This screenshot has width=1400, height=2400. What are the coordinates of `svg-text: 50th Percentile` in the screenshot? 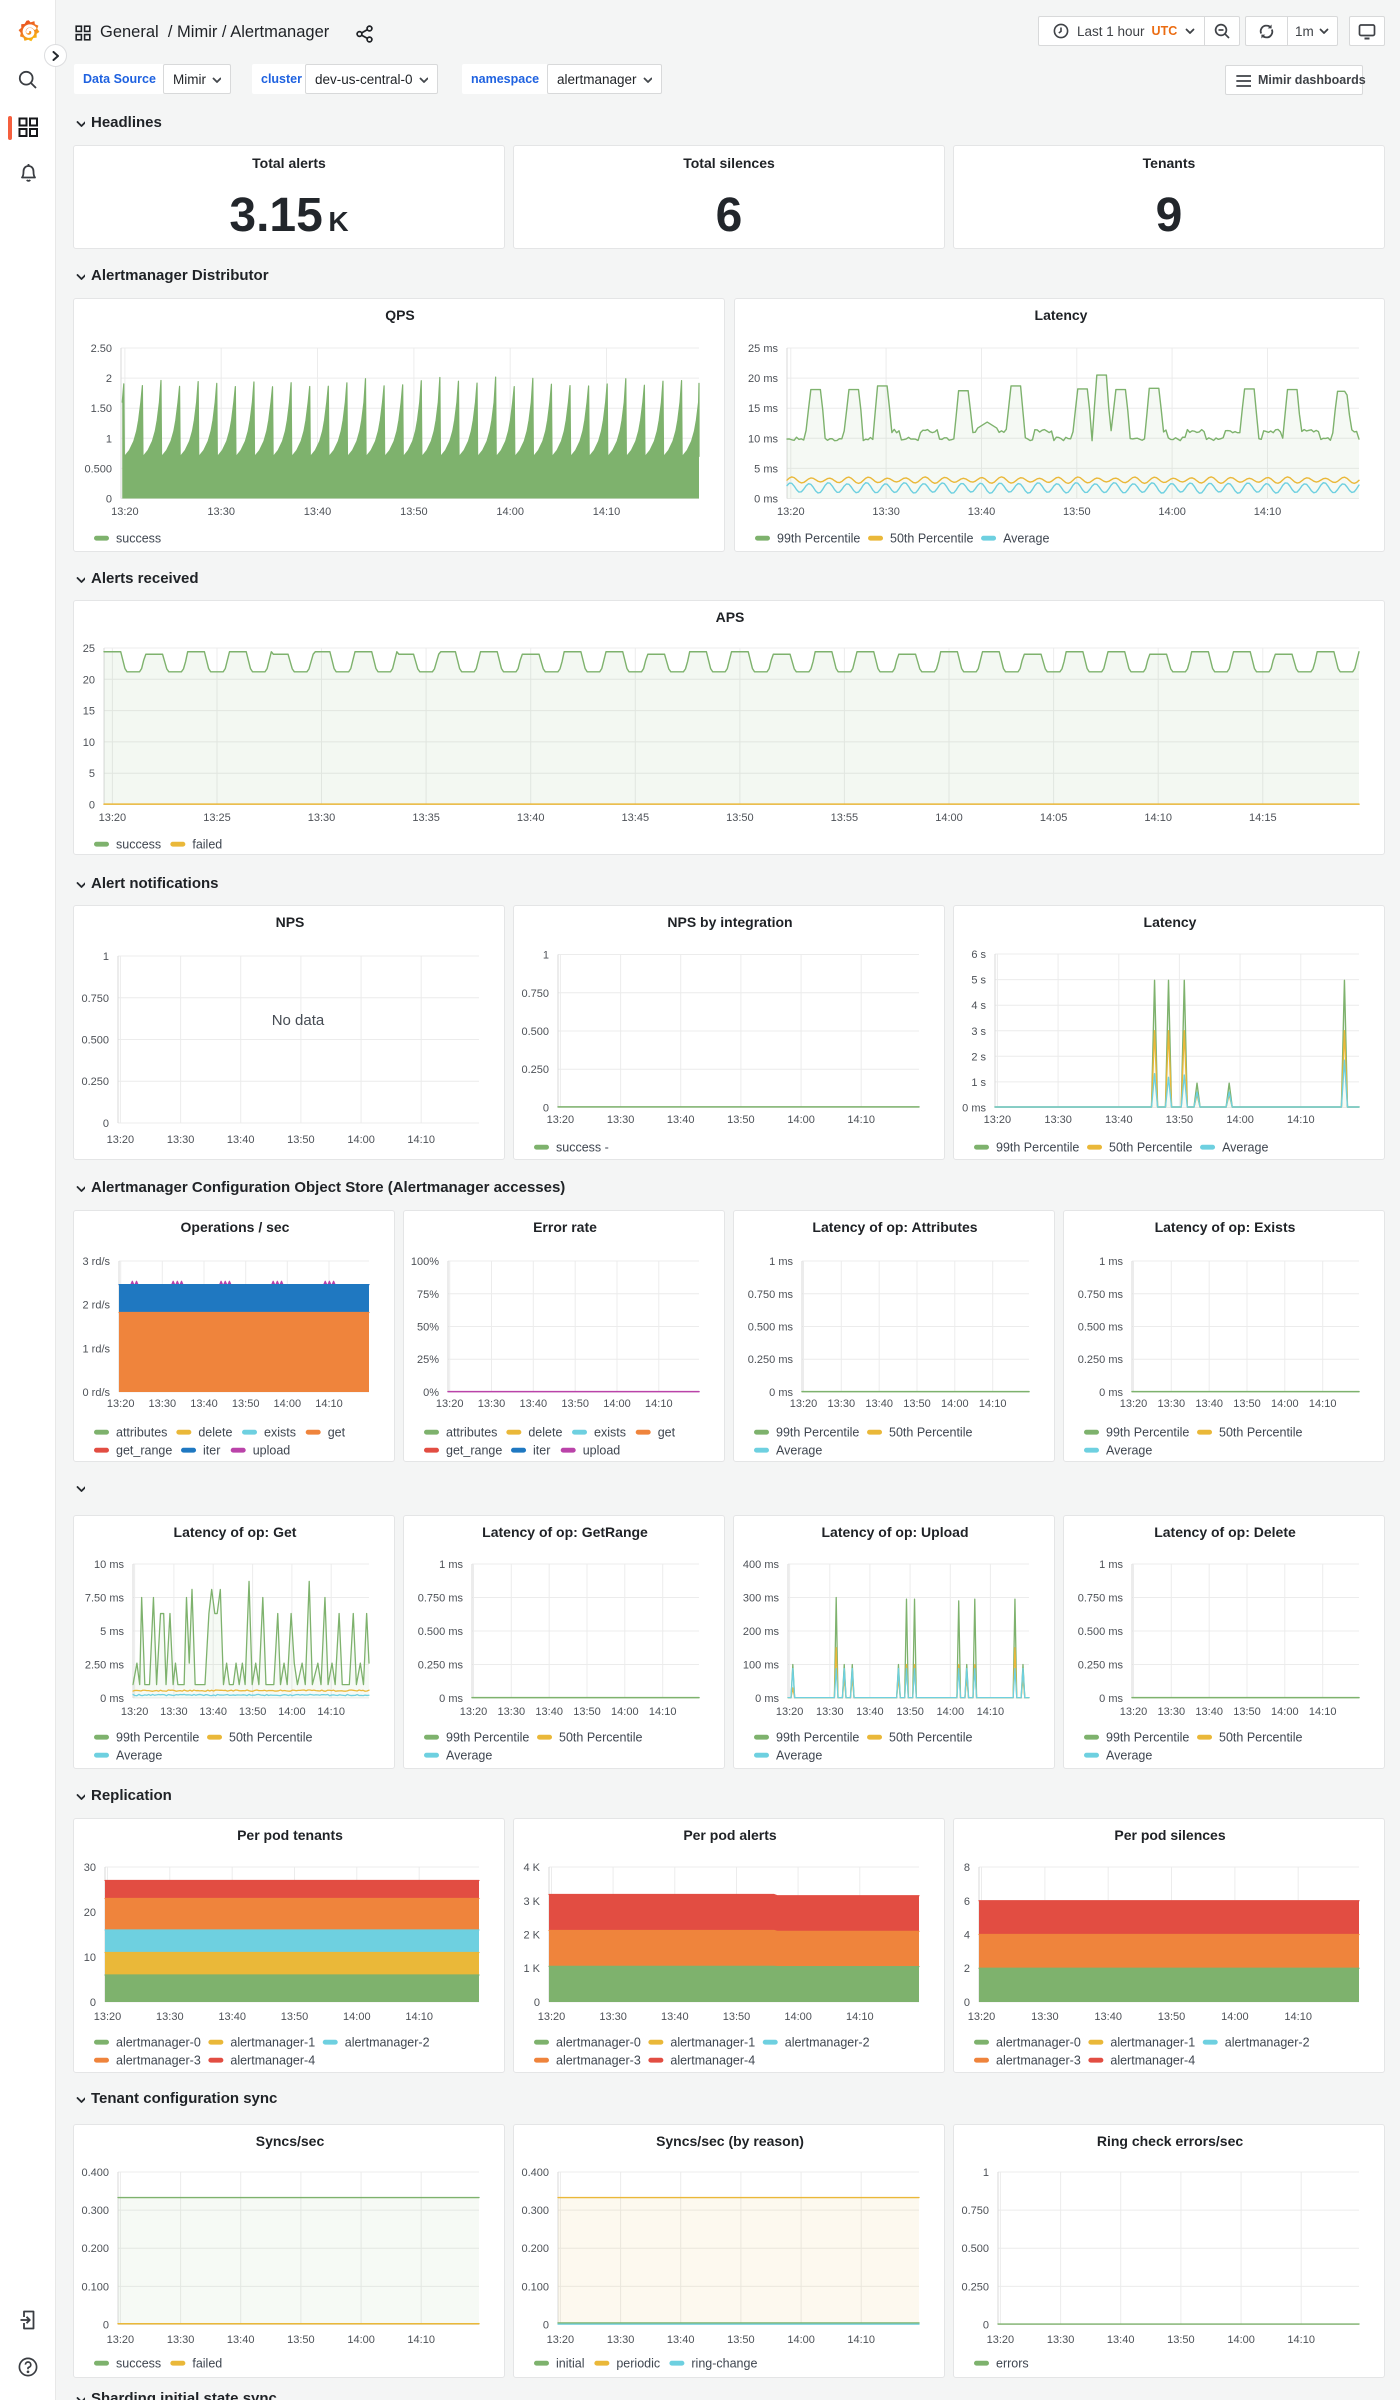 It's located at (270, 1738).